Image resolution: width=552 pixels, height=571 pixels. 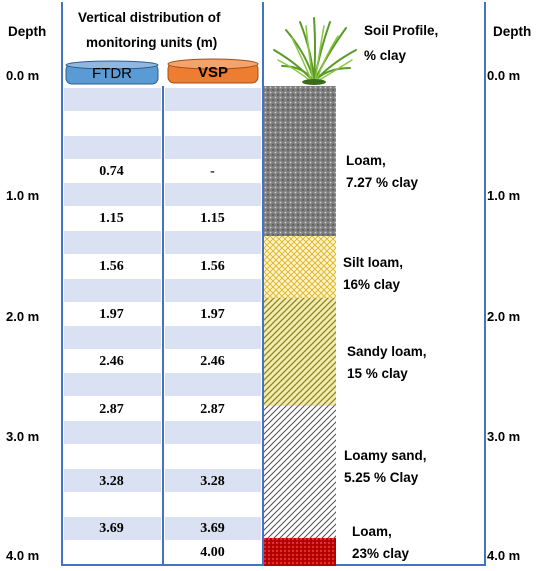 What do you see at coordinates (62, 284) in the screenshot?
I see `column-border-left` at bounding box center [62, 284].